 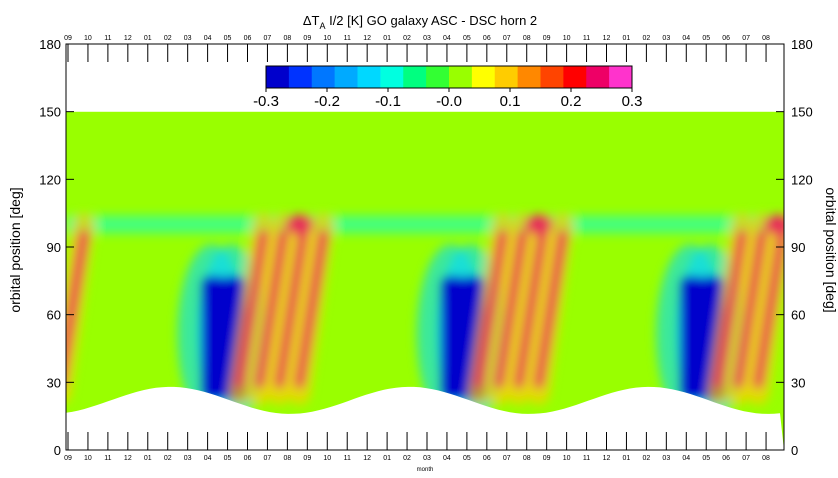 What do you see at coordinates (57, 450) in the screenshot?
I see `y-tick-label-left: 0` at bounding box center [57, 450].